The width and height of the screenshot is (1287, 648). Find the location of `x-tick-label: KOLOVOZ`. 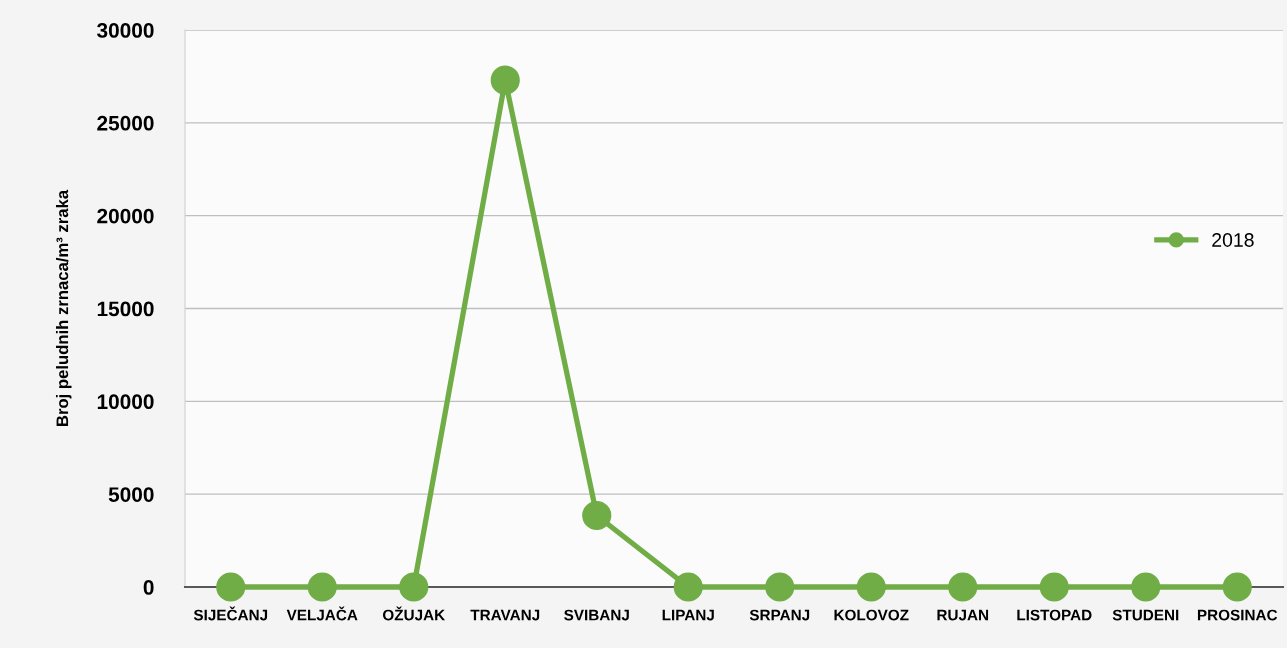

x-tick-label: KOLOVOZ is located at coordinates (871, 615).